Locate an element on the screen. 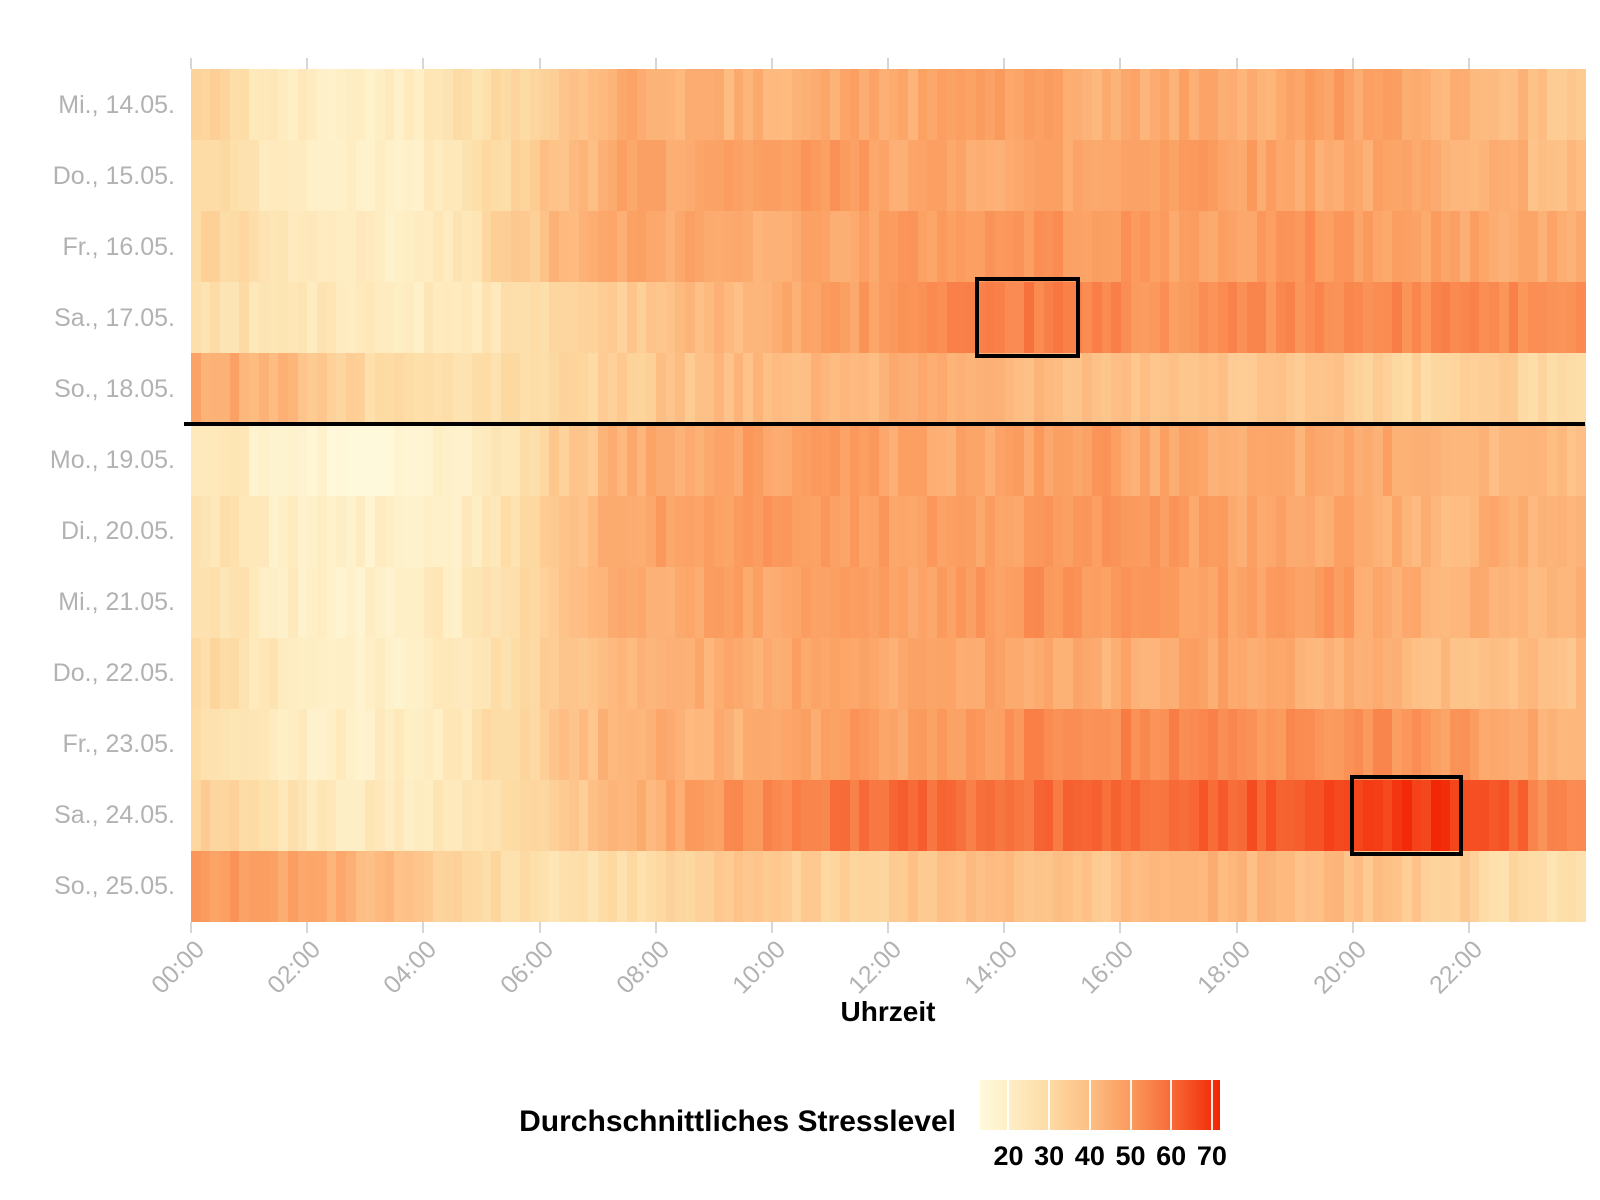 Image resolution: width=1600 pixels, height=1200 pixels. heatmap-row is located at coordinates (888, 389).